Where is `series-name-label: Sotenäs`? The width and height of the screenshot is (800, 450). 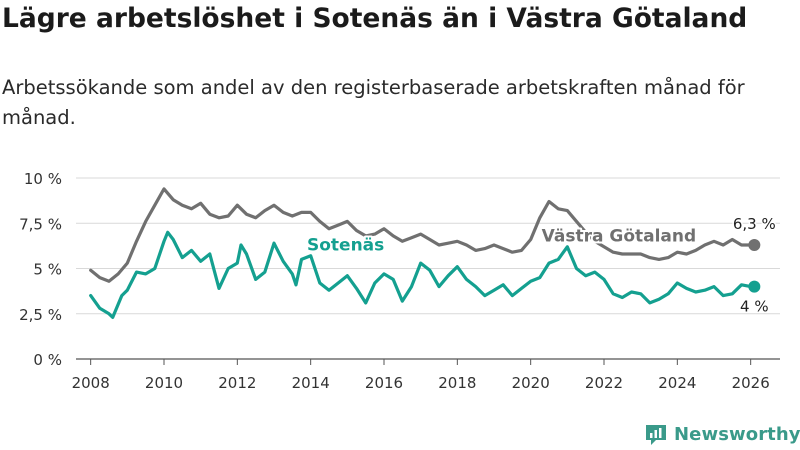 series-name-label: Sotenäs is located at coordinates (345, 245).